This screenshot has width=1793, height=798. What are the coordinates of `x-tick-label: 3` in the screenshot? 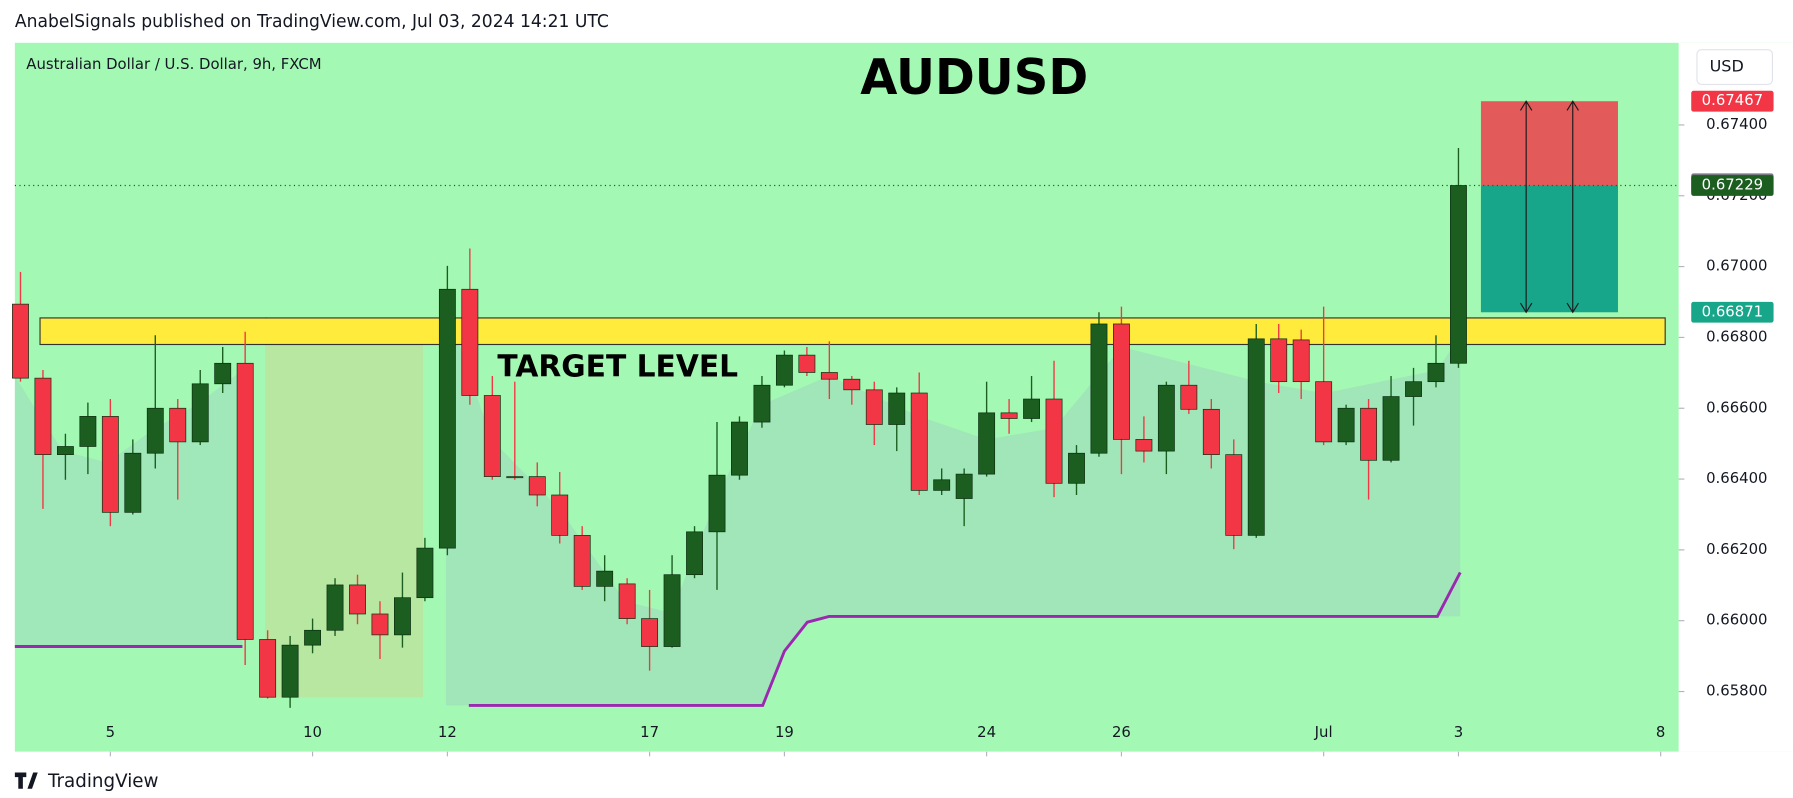 It's located at (1458, 732).